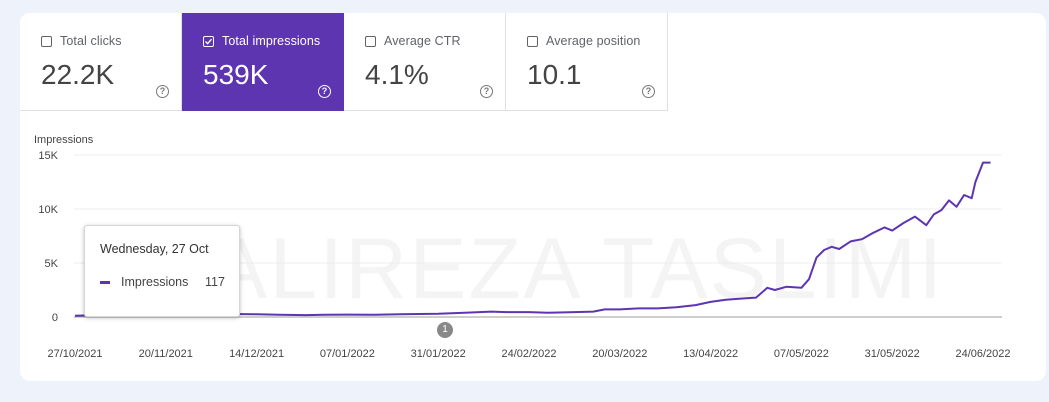 The image size is (1049, 402). Describe the element at coordinates (64, 140) in the screenshot. I see `y-axis-title: Impressions` at that location.